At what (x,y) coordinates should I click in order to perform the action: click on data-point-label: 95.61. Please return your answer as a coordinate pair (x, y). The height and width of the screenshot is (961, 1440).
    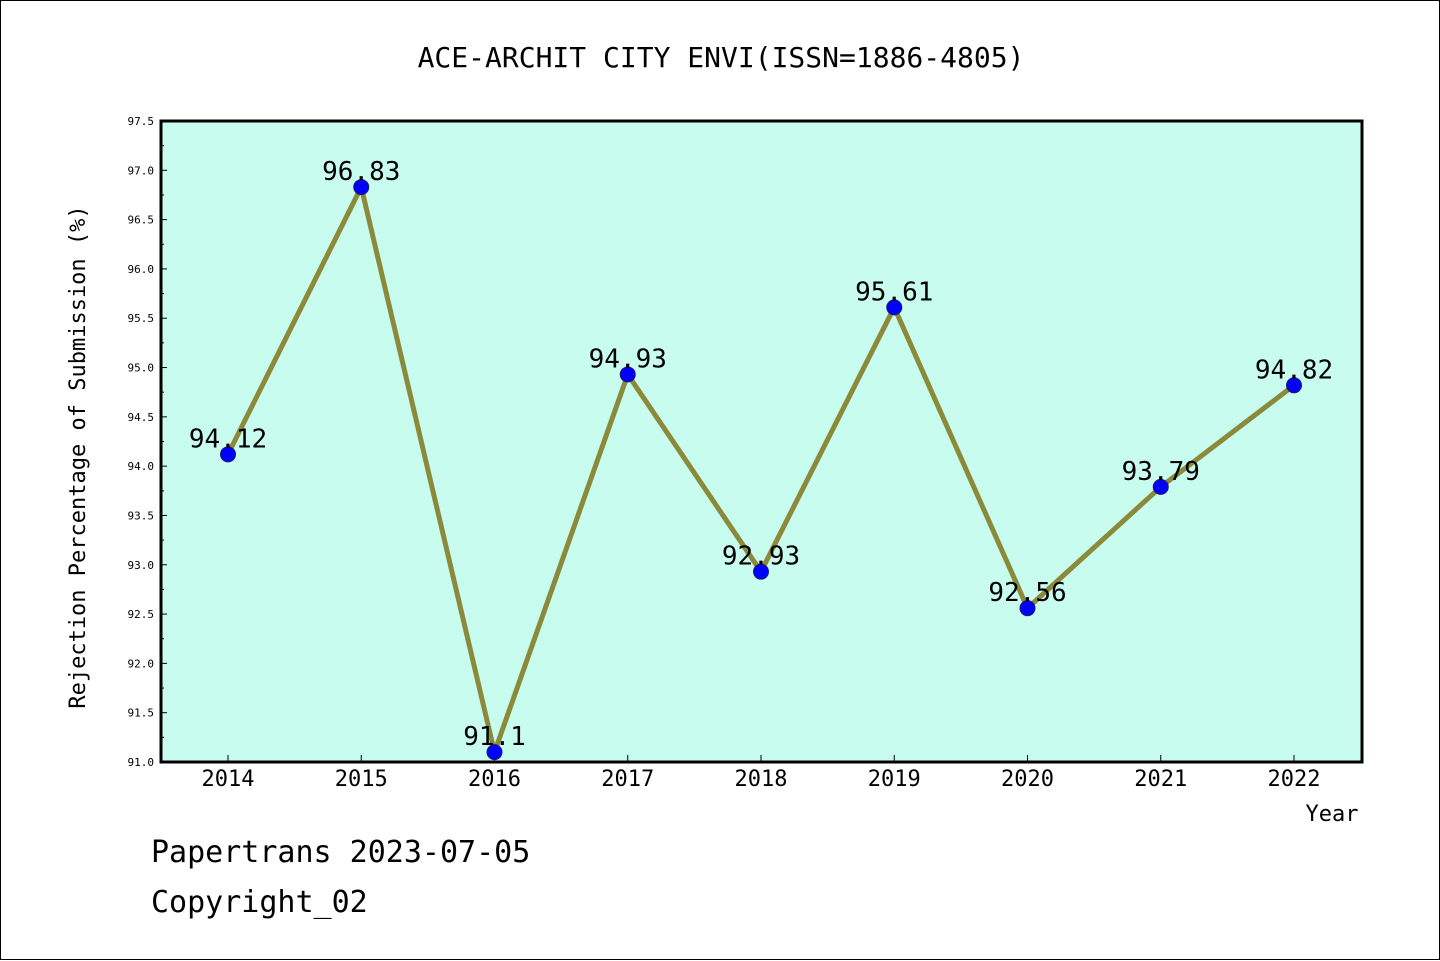
    Looking at the image, I should click on (894, 292).